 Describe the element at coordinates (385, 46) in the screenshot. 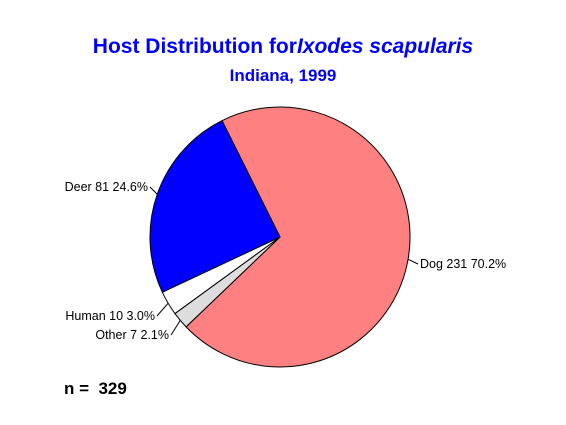

I see `chart-title-species: Ixodes scapularis` at that location.